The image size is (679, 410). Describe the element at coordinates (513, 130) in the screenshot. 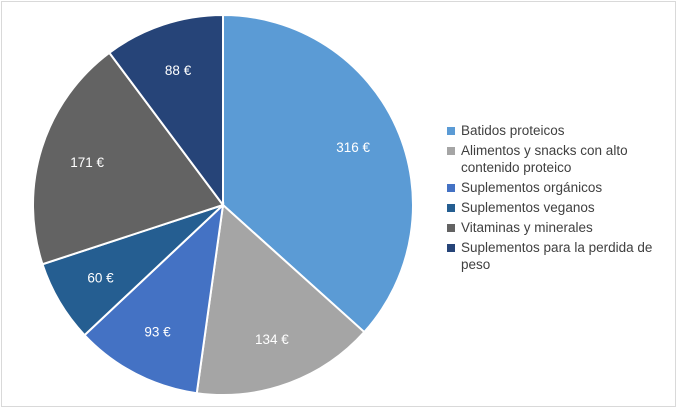

I see `legend-label: Batidos proteicos` at that location.